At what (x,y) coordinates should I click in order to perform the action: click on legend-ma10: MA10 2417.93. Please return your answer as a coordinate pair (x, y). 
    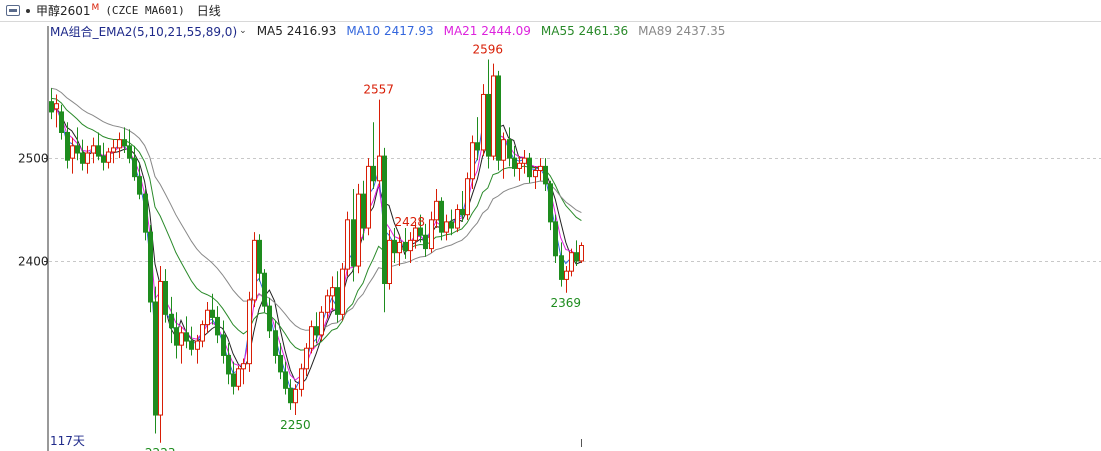
    Looking at the image, I should click on (390, 31).